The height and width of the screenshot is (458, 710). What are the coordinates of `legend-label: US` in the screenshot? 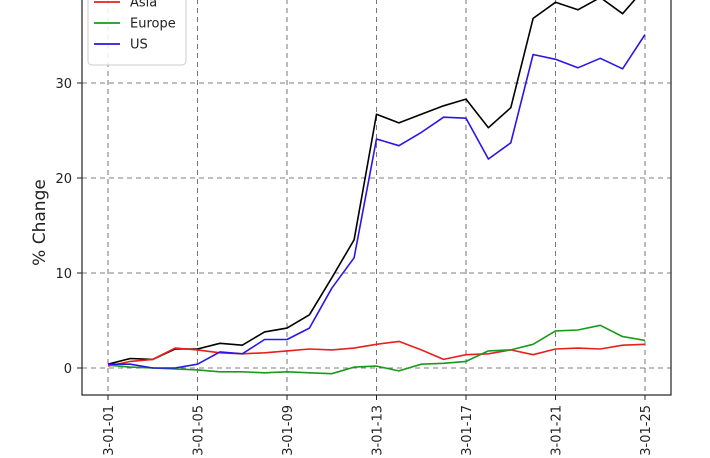 It's located at (139, 45).